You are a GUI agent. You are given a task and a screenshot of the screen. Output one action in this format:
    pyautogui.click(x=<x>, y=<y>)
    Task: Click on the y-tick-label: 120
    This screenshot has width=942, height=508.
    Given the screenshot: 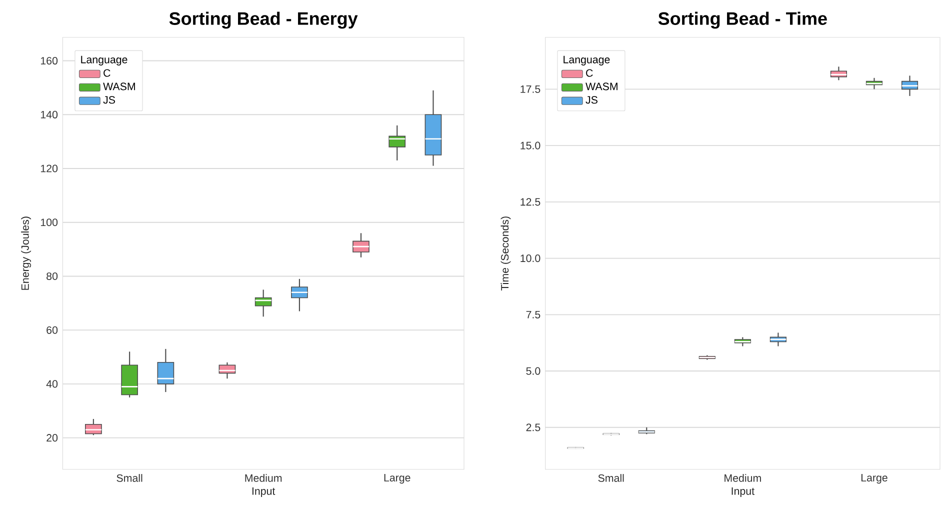 What is the action you would take?
    pyautogui.click(x=49, y=168)
    